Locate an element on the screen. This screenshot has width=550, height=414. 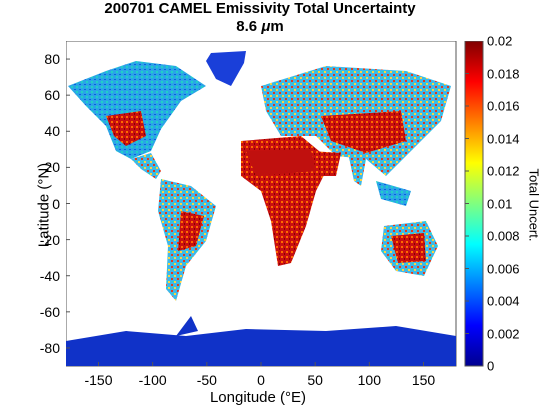
y-tick-label: 40 is located at coordinates (52, 131).